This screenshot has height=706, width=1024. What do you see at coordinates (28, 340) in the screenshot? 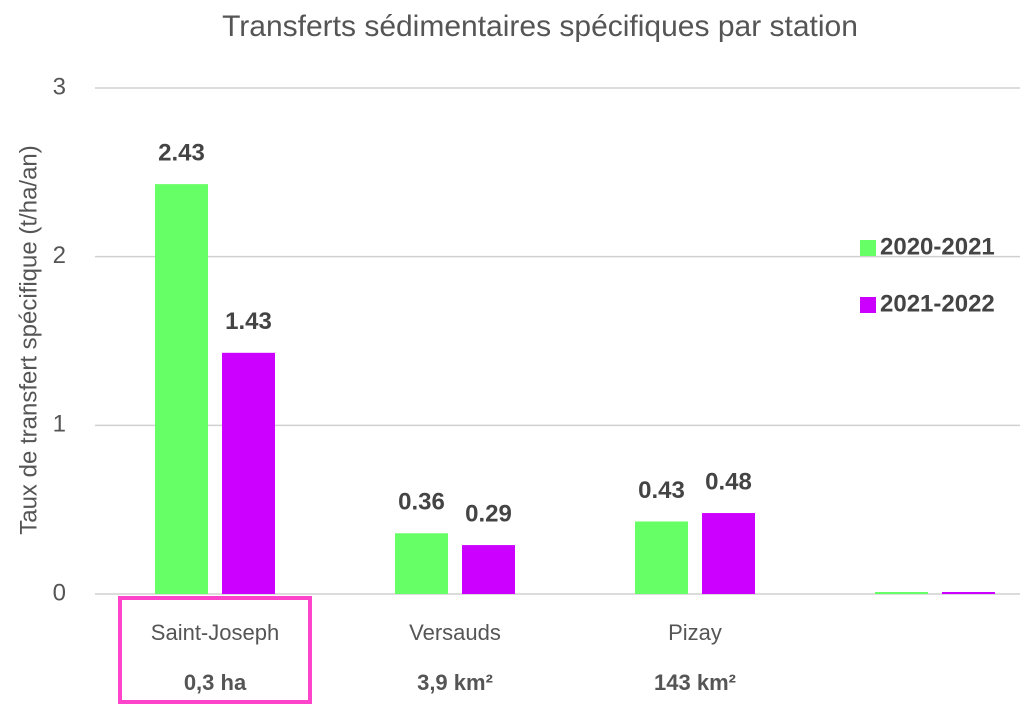
I see `y-axis-label: Taux de transfert spécifique (t/ha/an)` at bounding box center [28, 340].